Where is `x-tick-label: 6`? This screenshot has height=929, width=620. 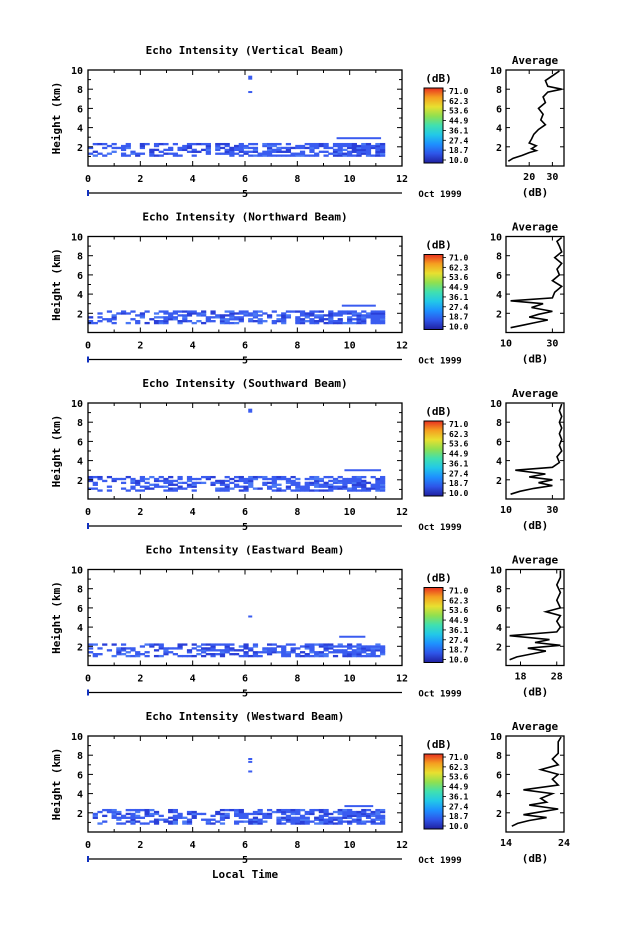
x-tick-label: 6 is located at coordinates (245, 179).